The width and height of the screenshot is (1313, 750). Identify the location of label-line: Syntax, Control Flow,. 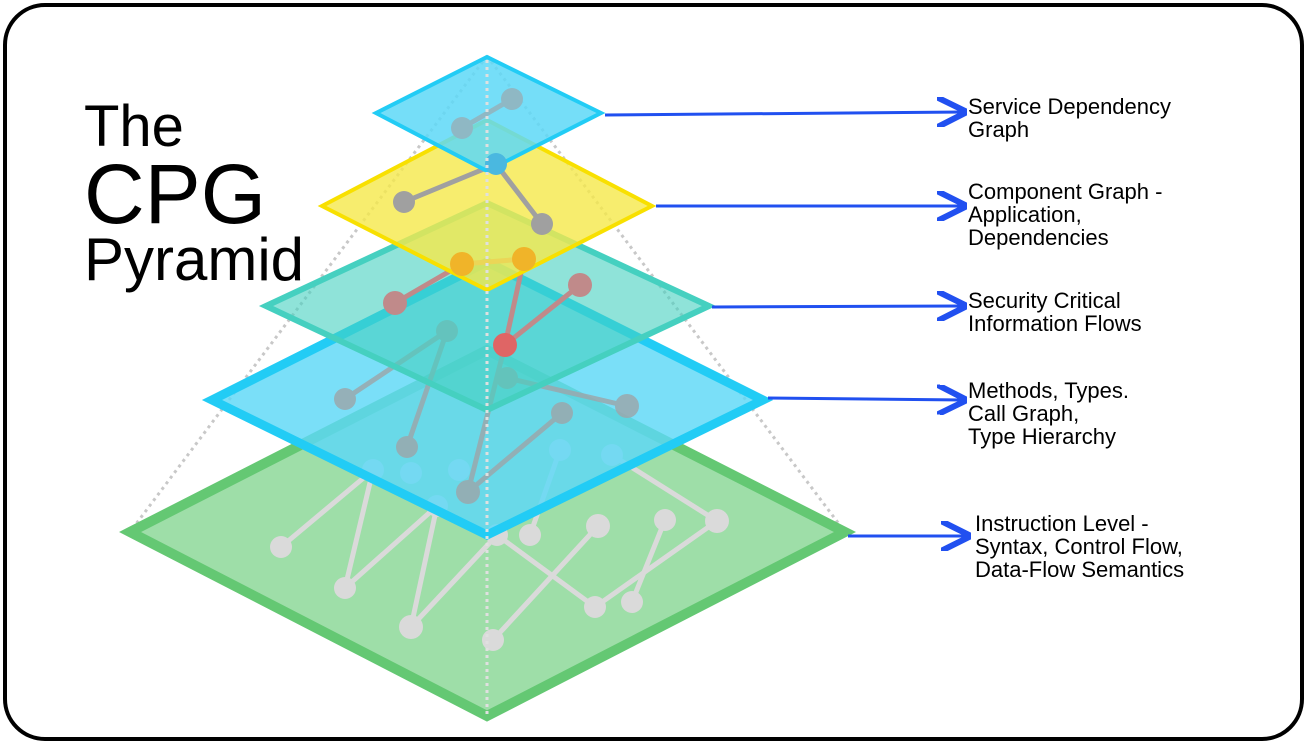
(1079, 546).